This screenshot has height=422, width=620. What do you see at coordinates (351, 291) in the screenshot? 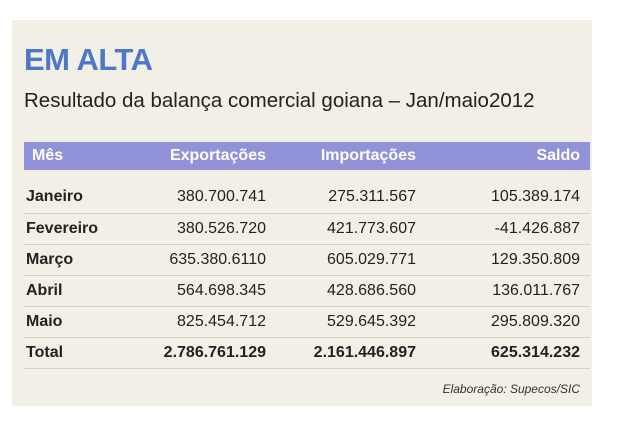
I see `cell-importacoes: 428.686.560` at bounding box center [351, 291].